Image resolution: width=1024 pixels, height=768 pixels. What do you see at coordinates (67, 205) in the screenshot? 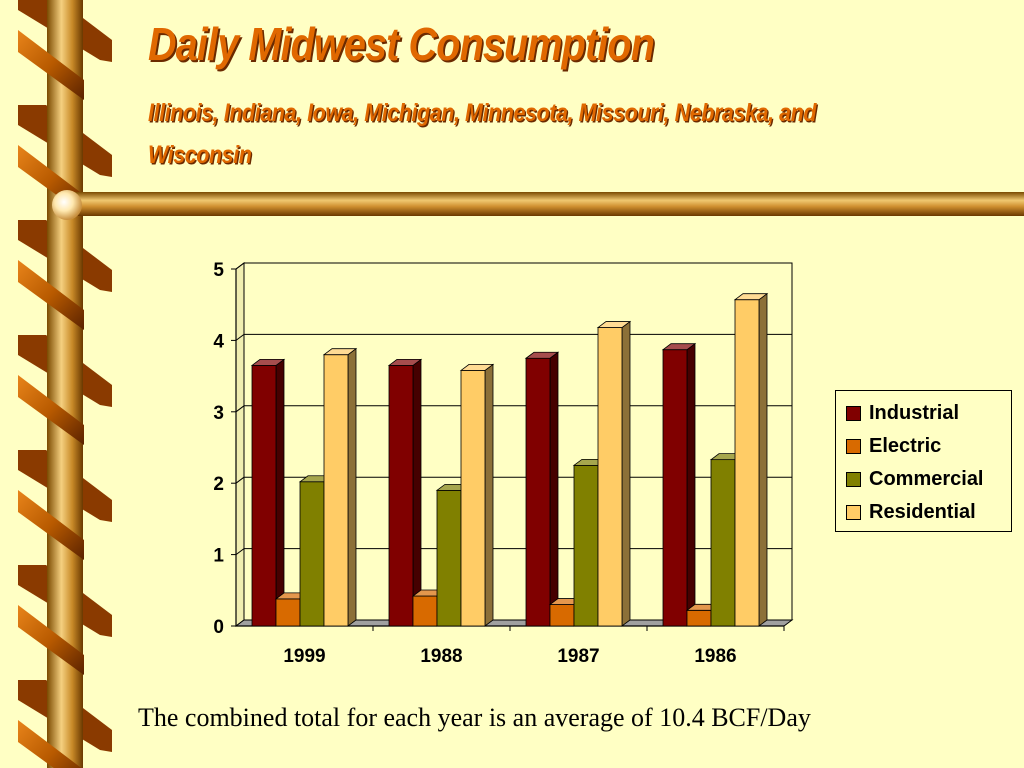
I see `decorative-knob` at bounding box center [67, 205].